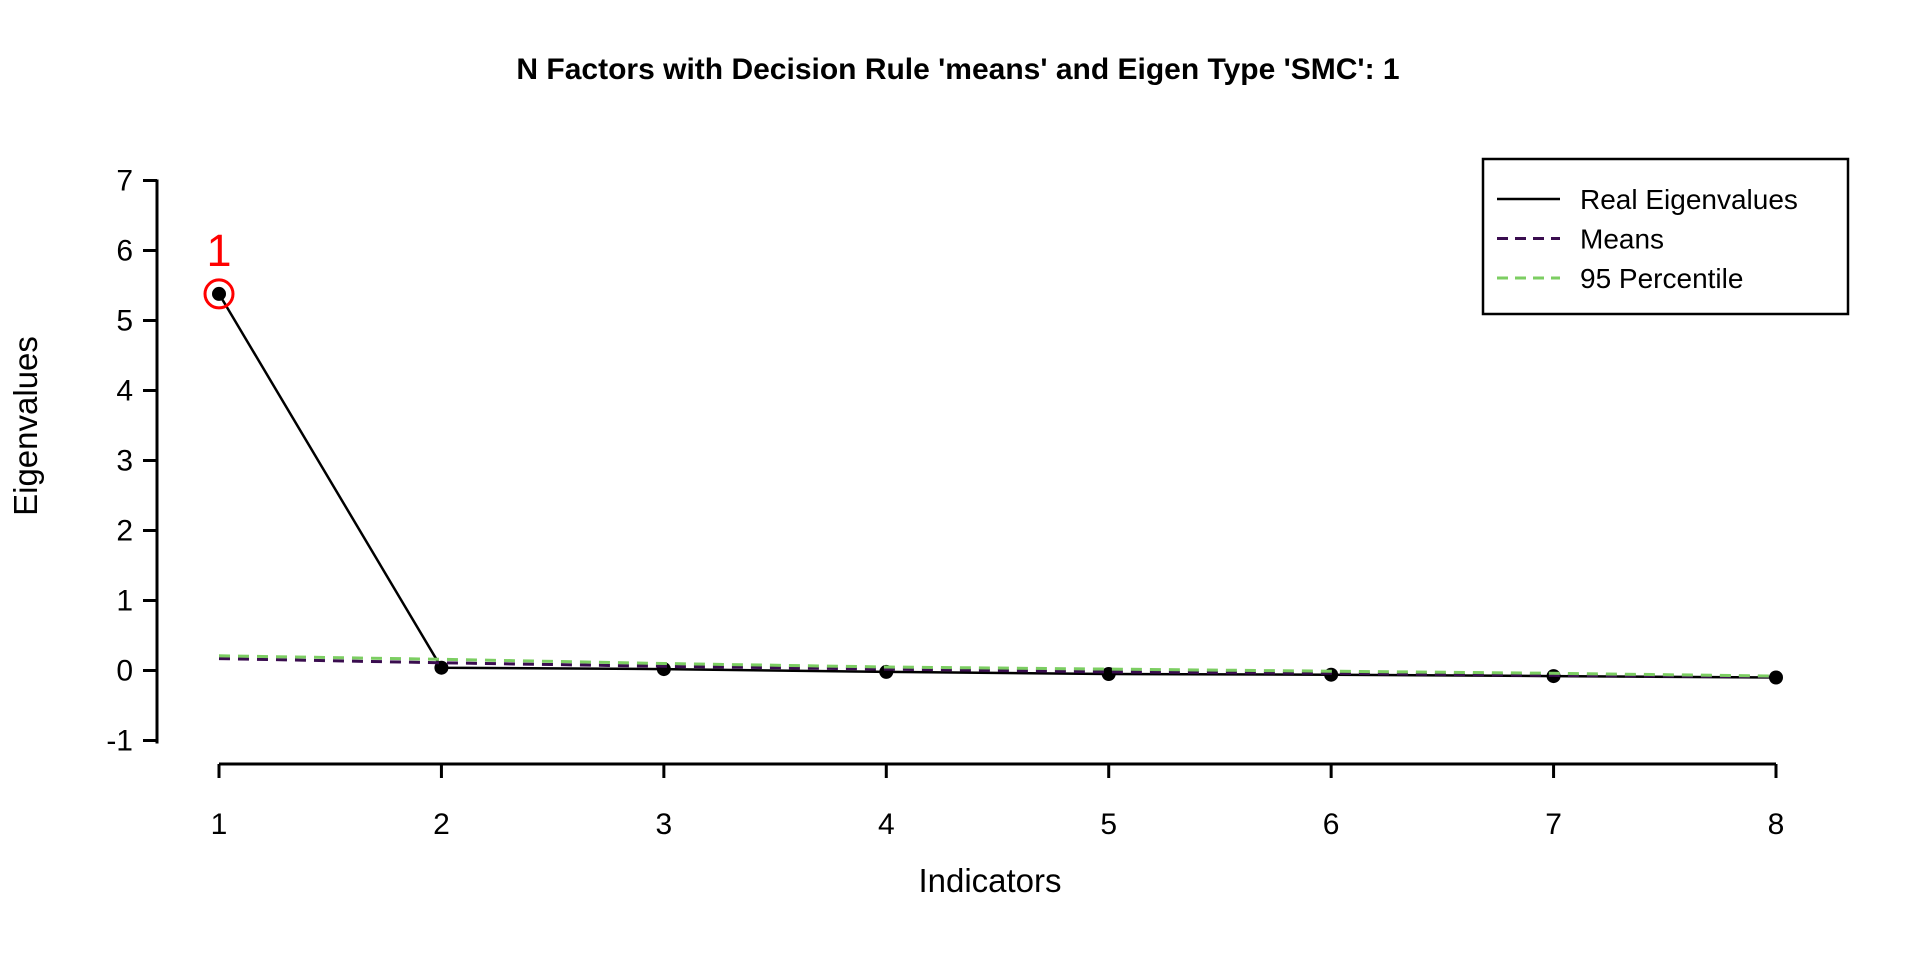 This screenshot has height=960, width=1920. Describe the element at coordinates (886, 824) in the screenshot. I see `x-tick-label: 4` at that location.